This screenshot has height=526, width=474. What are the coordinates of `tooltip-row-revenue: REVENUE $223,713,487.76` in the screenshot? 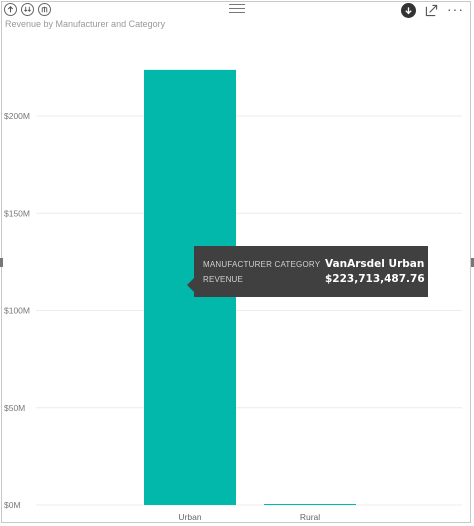 It's located at (315, 280).